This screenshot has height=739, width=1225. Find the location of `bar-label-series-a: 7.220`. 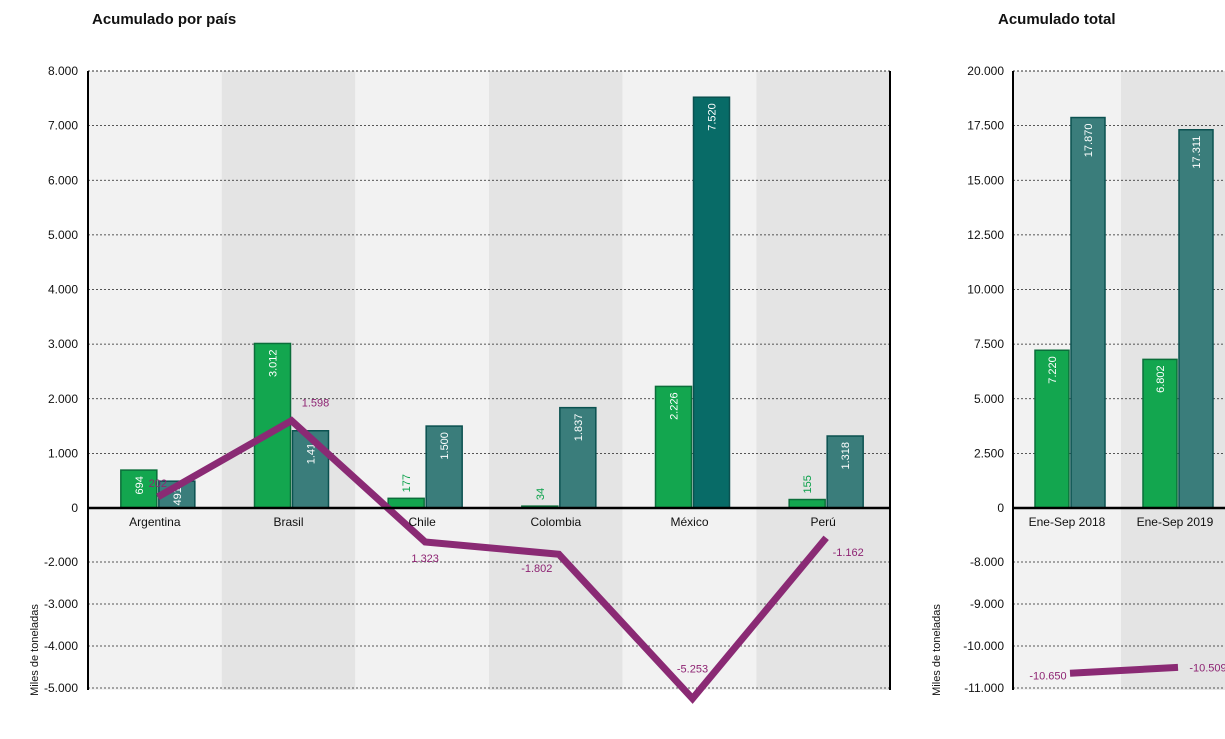

bar-label-series-a: 7.220 is located at coordinates (1053, 370).